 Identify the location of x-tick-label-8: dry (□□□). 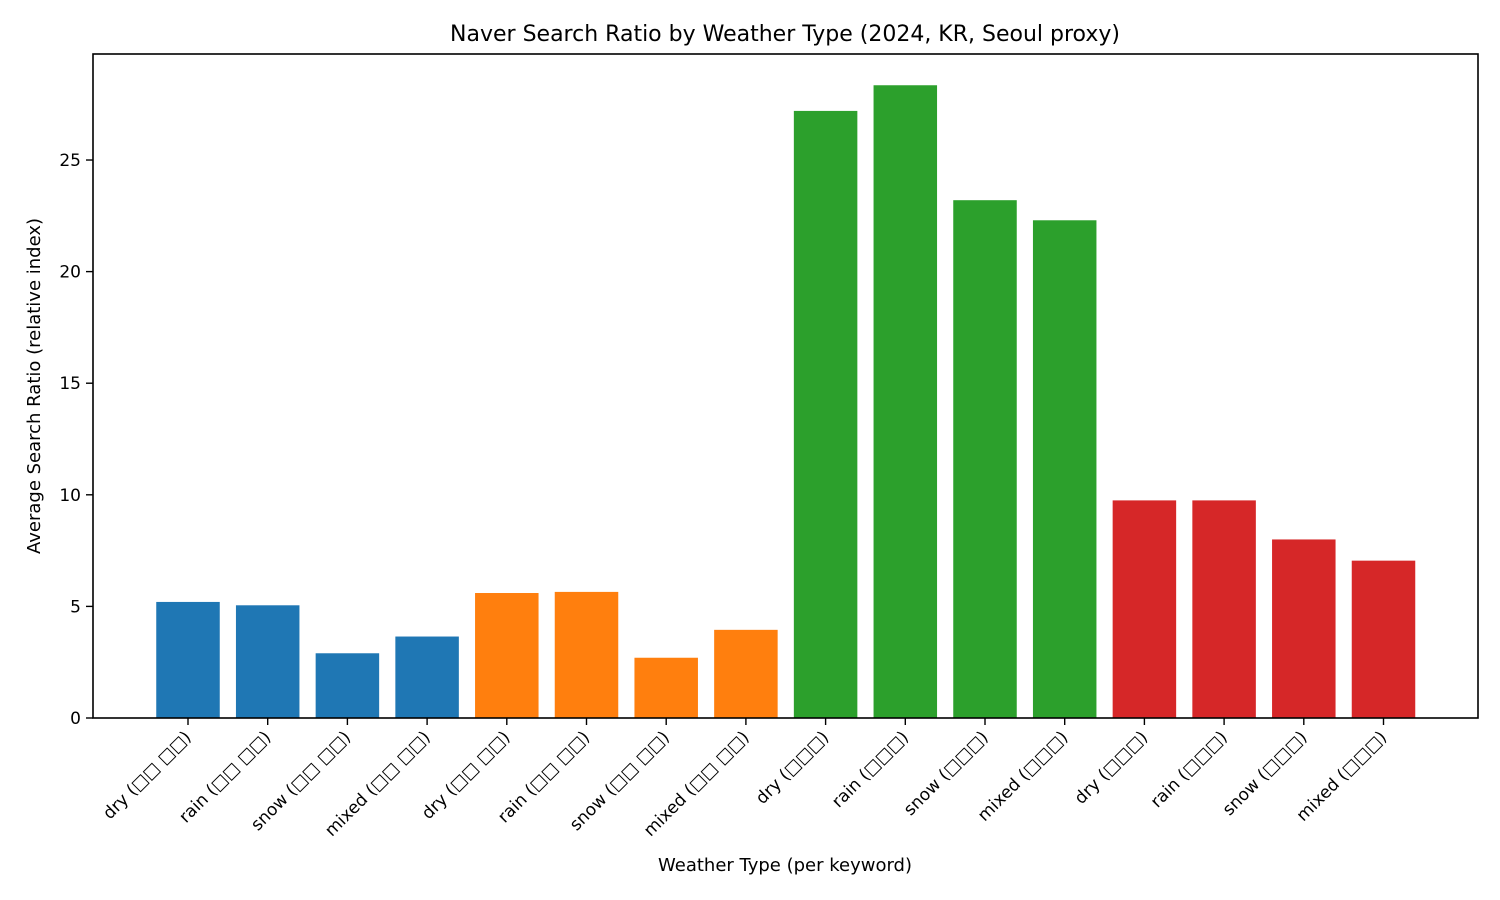
(792, 767).